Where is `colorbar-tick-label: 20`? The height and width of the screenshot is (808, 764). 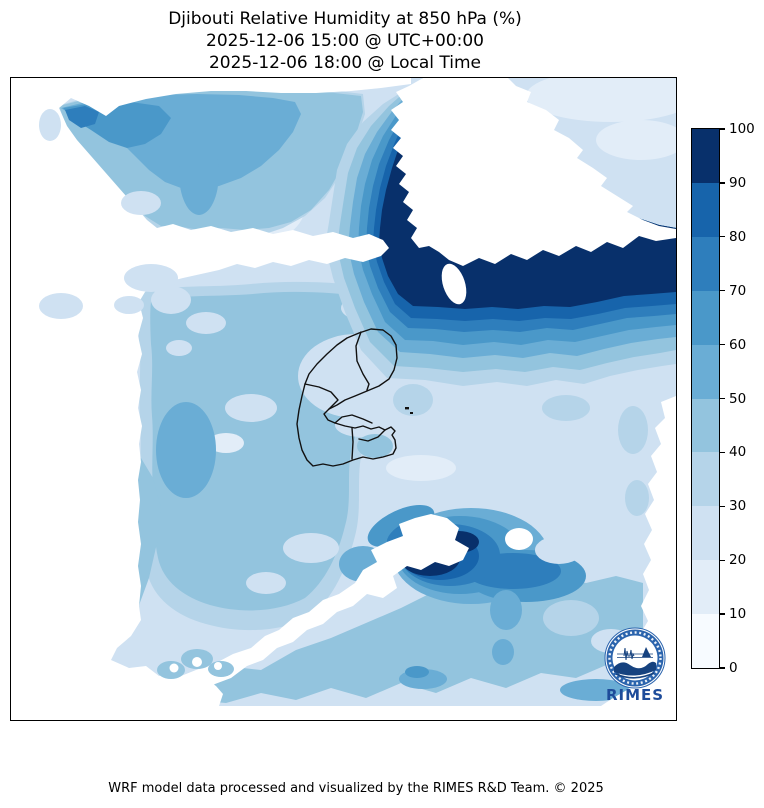
colorbar-tick-label: 20 is located at coordinates (738, 560).